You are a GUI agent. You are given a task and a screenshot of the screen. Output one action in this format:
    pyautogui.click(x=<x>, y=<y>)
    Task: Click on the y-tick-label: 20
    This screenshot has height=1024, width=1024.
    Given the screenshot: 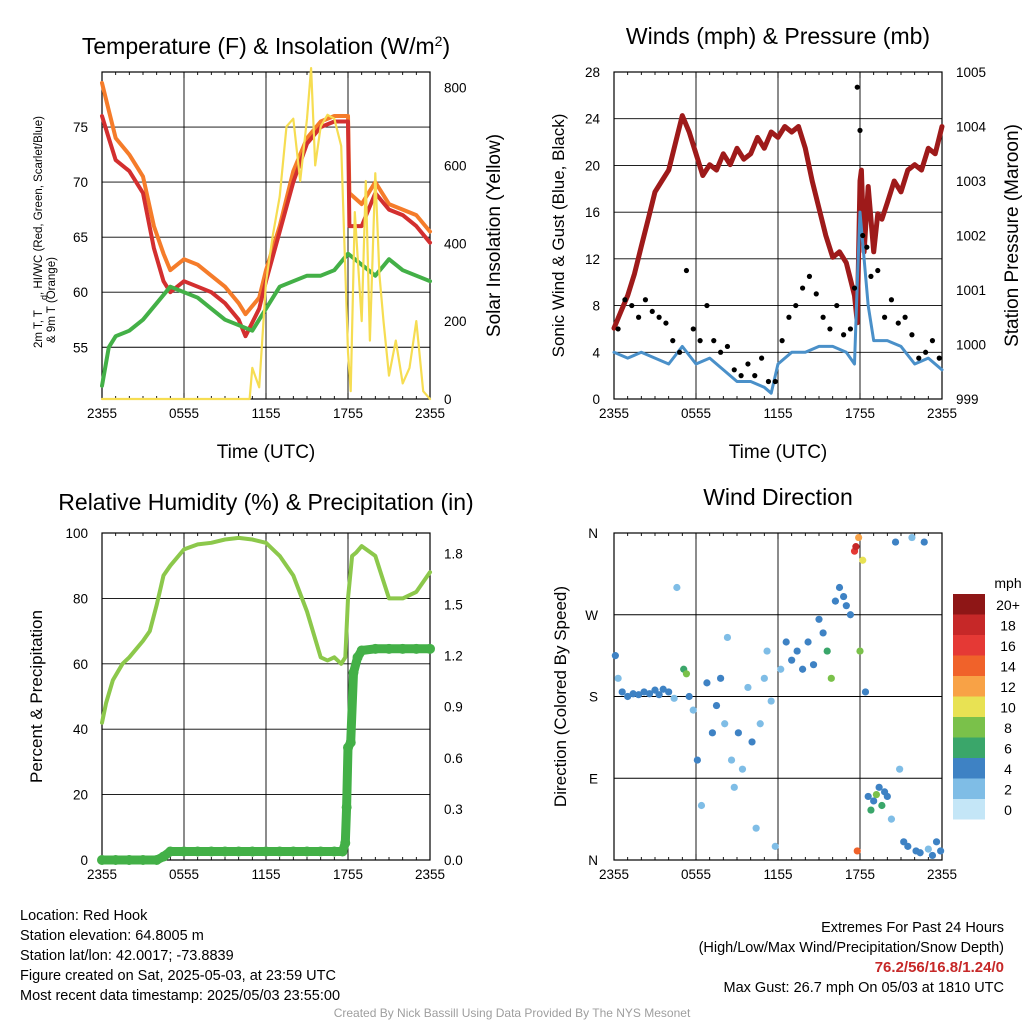 What is the action you would take?
    pyautogui.click(x=592, y=165)
    